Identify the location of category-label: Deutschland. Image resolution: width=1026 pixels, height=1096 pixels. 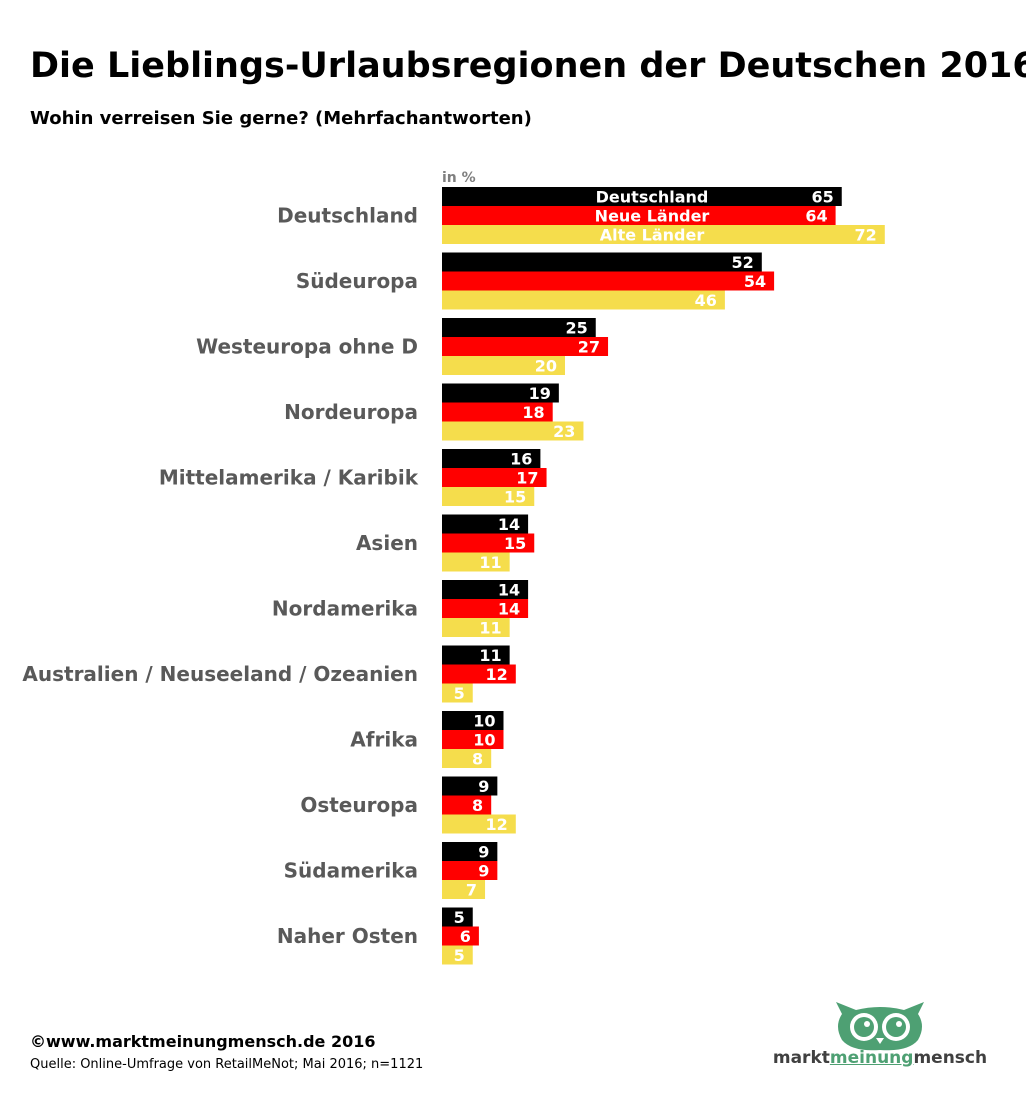
(347, 216).